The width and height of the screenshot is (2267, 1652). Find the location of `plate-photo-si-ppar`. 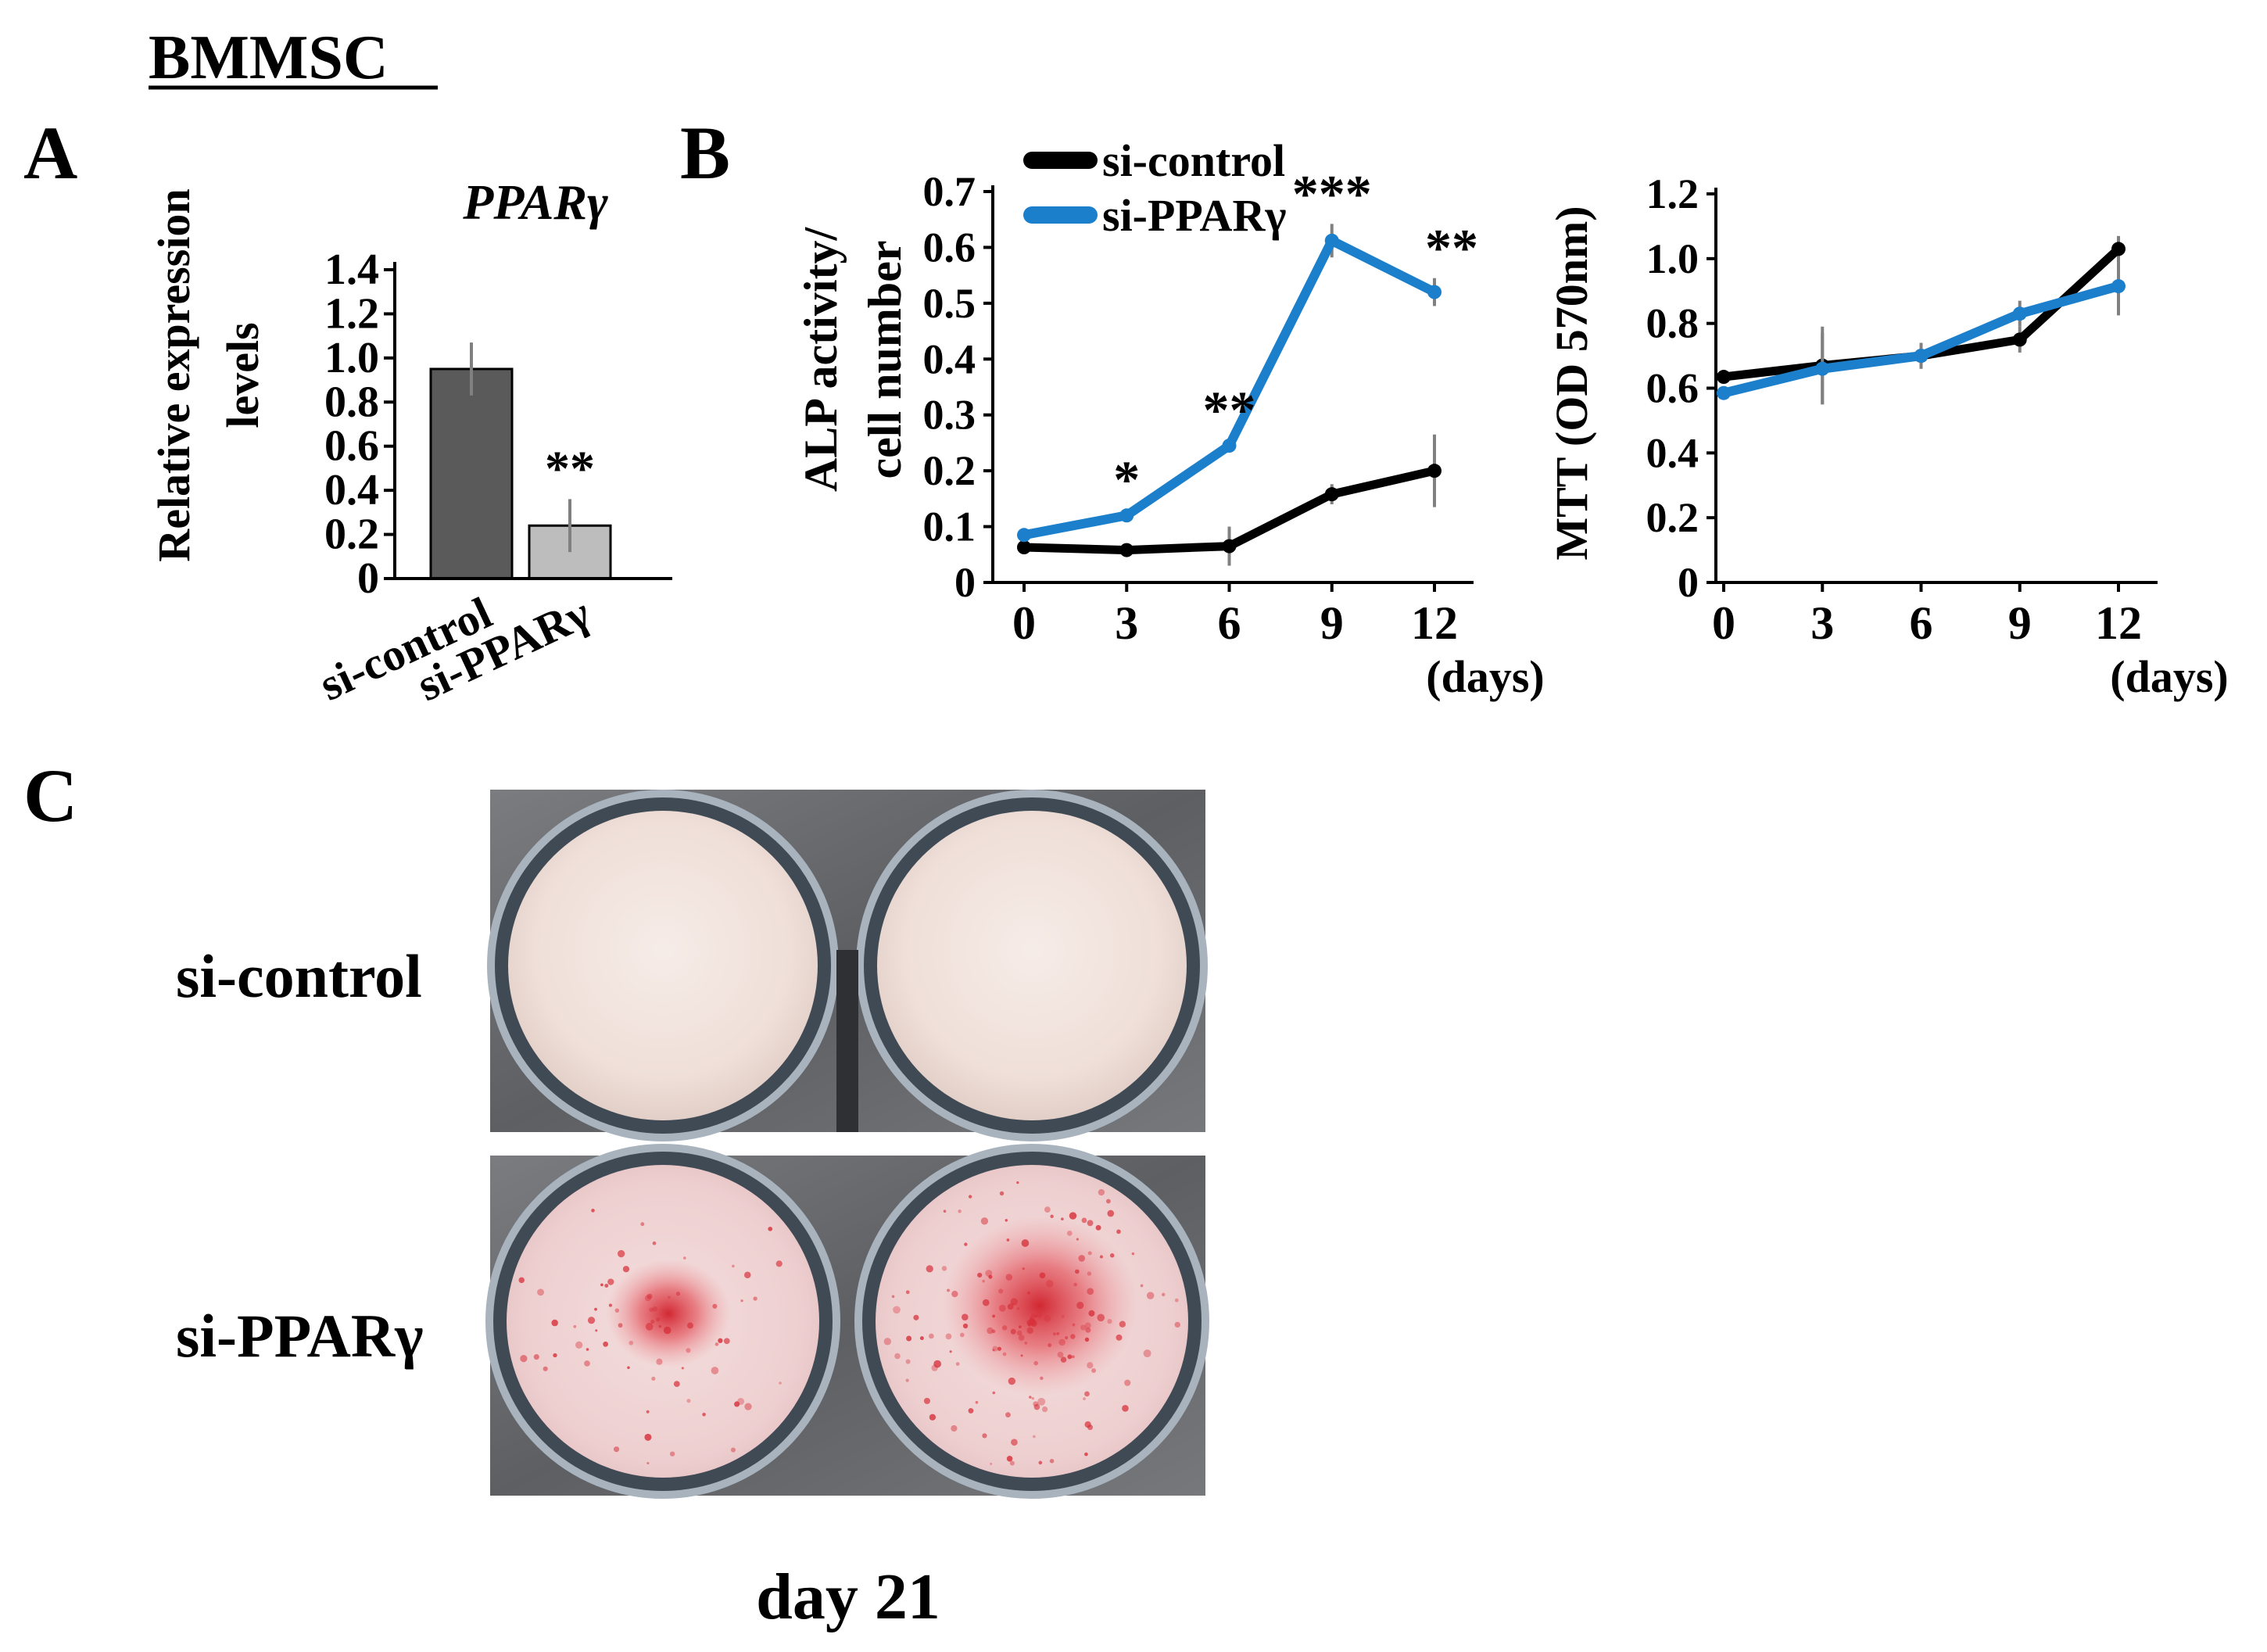

plate-photo-si-ppar is located at coordinates (847, 1321).